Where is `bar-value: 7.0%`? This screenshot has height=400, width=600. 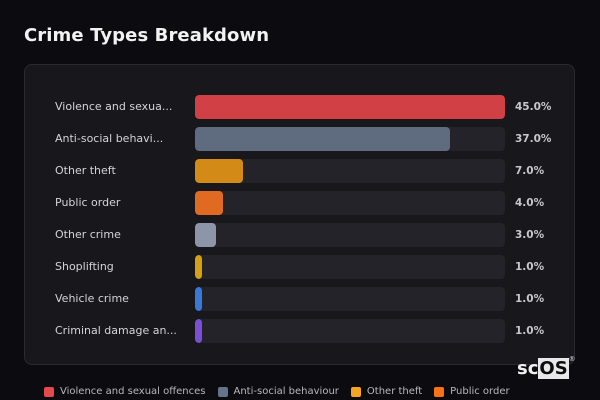
bar-value: 7.0% is located at coordinates (530, 171).